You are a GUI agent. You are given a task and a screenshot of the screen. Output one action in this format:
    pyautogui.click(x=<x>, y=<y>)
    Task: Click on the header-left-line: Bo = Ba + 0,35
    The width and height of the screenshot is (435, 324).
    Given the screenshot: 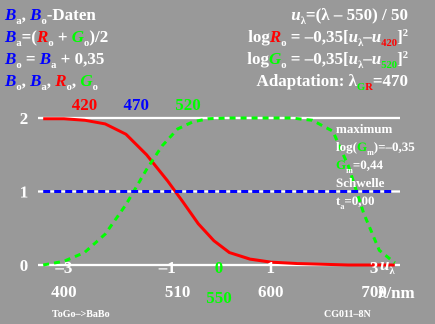 What is the action you would take?
    pyautogui.click(x=54, y=60)
    